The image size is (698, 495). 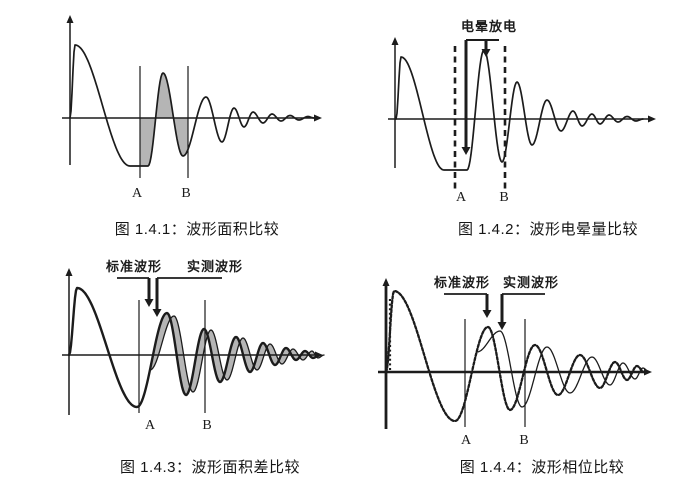 What do you see at coordinates (210, 467) in the screenshot?
I see `figure-1-4-3-caption: 图 1.4.3：波形面积差比较` at bounding box center [210, 467].